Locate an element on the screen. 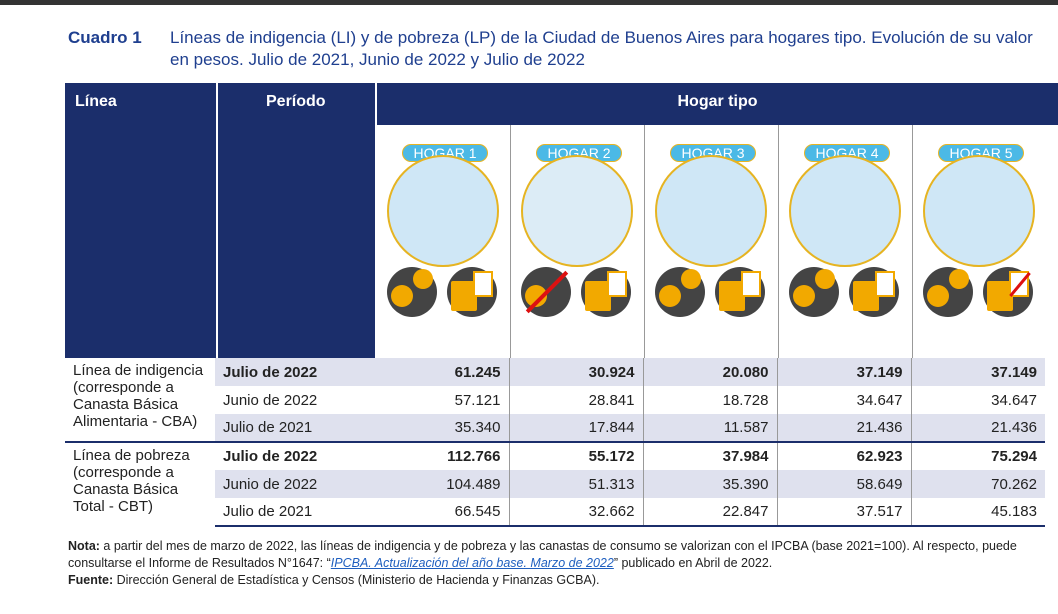  value-cell: 112.766 is located at coordinates (442, 455).